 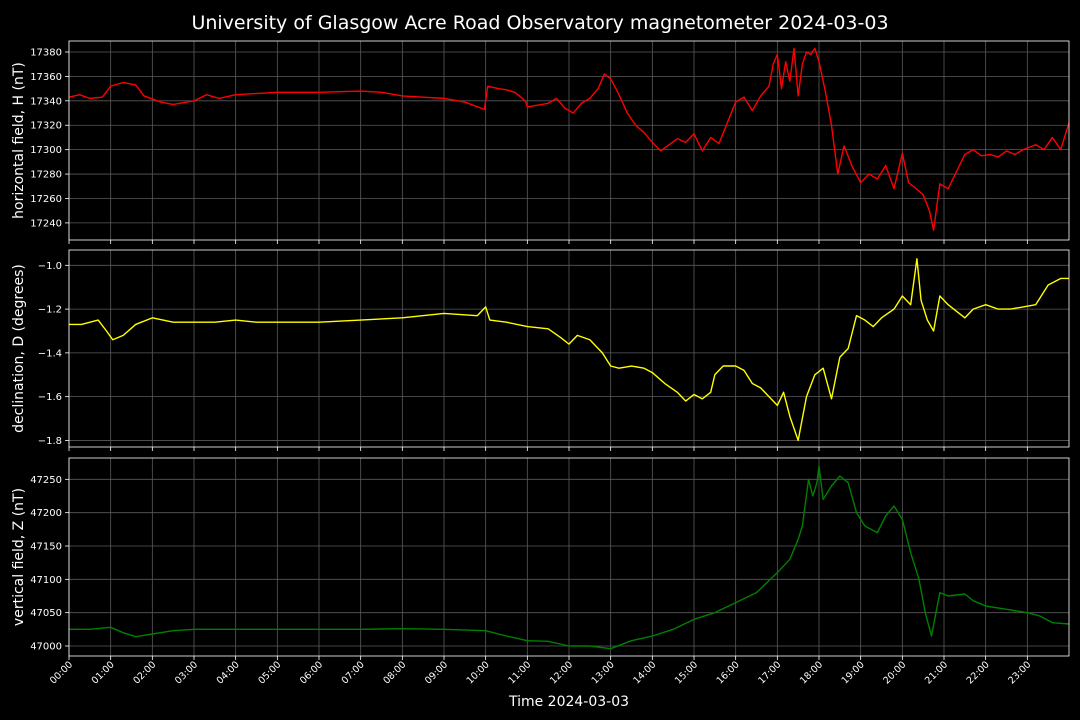 What do you see at coordinates (478, 672) in the screenshot?
I see `x-tick-label: 10:00` at bounding box center [478, 672].